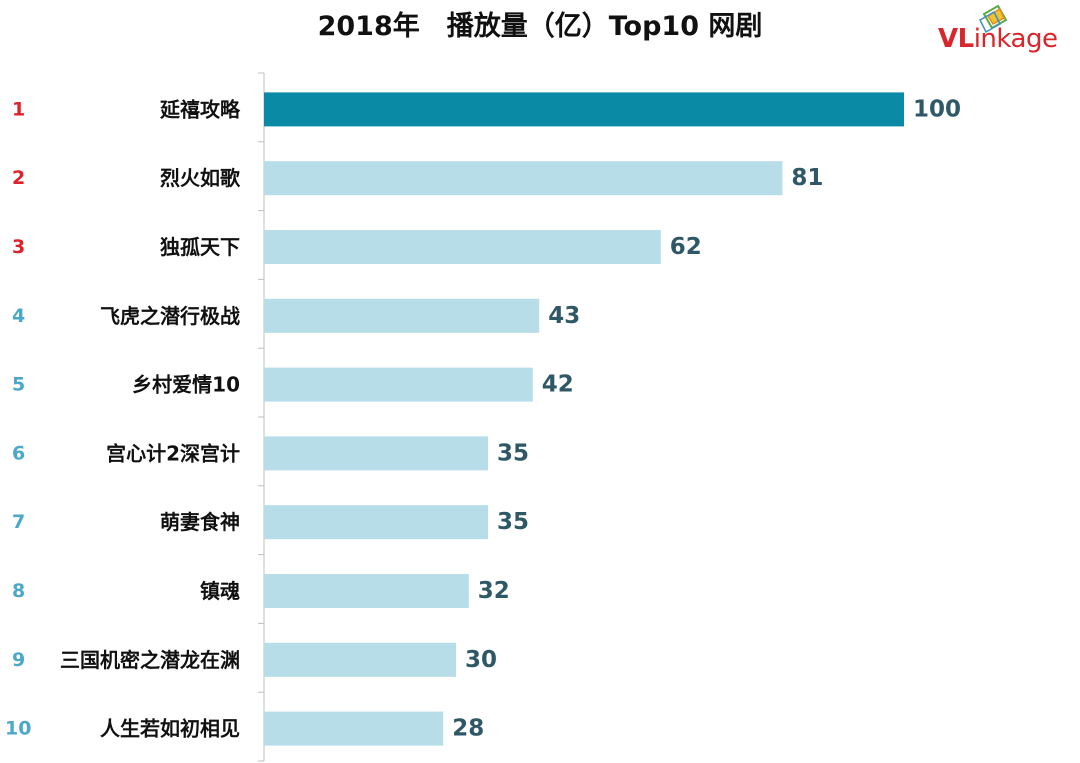 The height and width of the screenshot is (763, 1080). What do you see at coordinates (993, 19) in the screenshot?
I see `logo-emblem-icon` at bounding box center [993, 19].